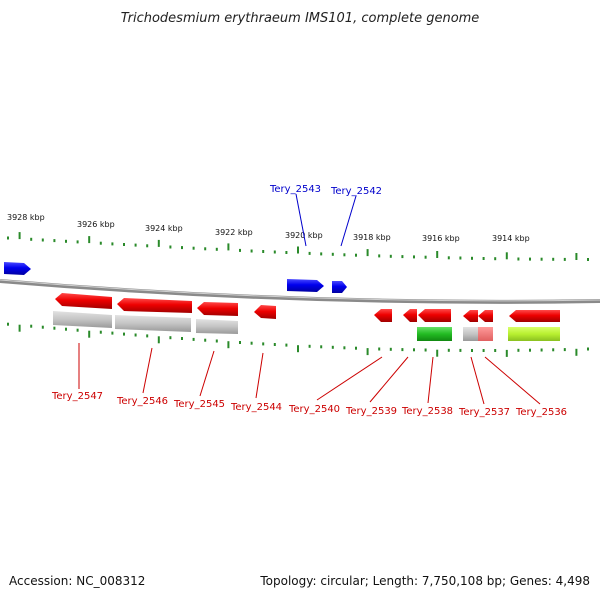  I want to click on gene-label-tery-2545: Tery_2545, so click(199, 404).